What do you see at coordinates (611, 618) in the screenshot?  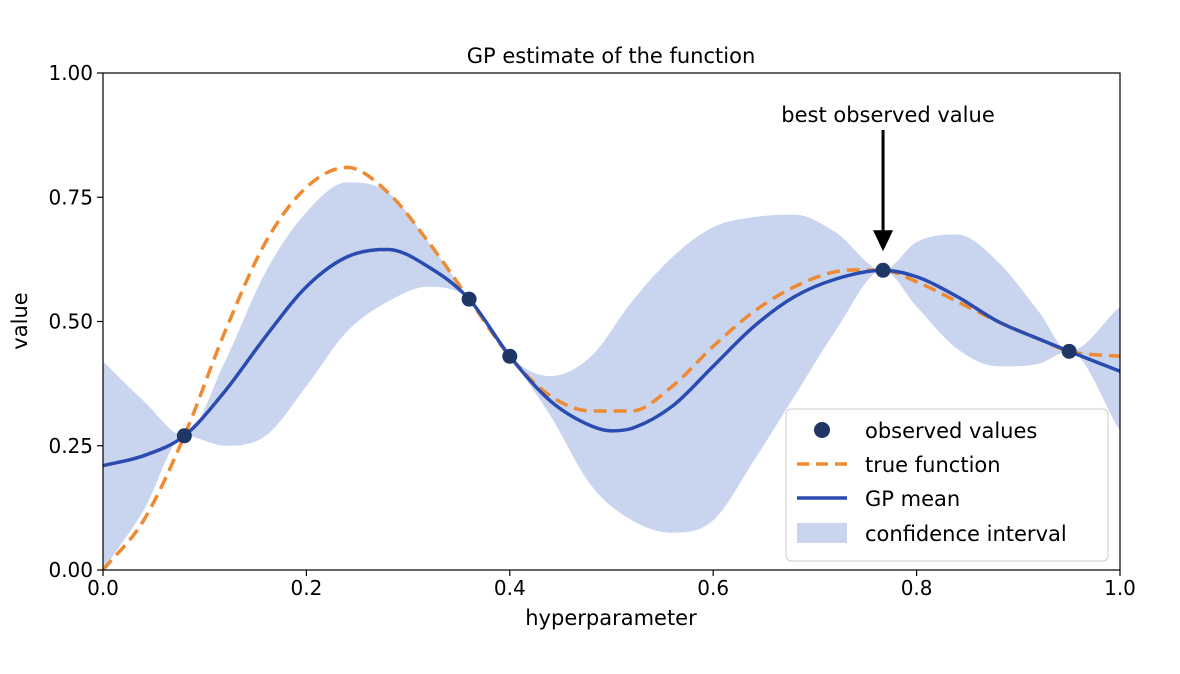 I see `x-axis-label: hyperparameter` at bounding box center [611, 618].